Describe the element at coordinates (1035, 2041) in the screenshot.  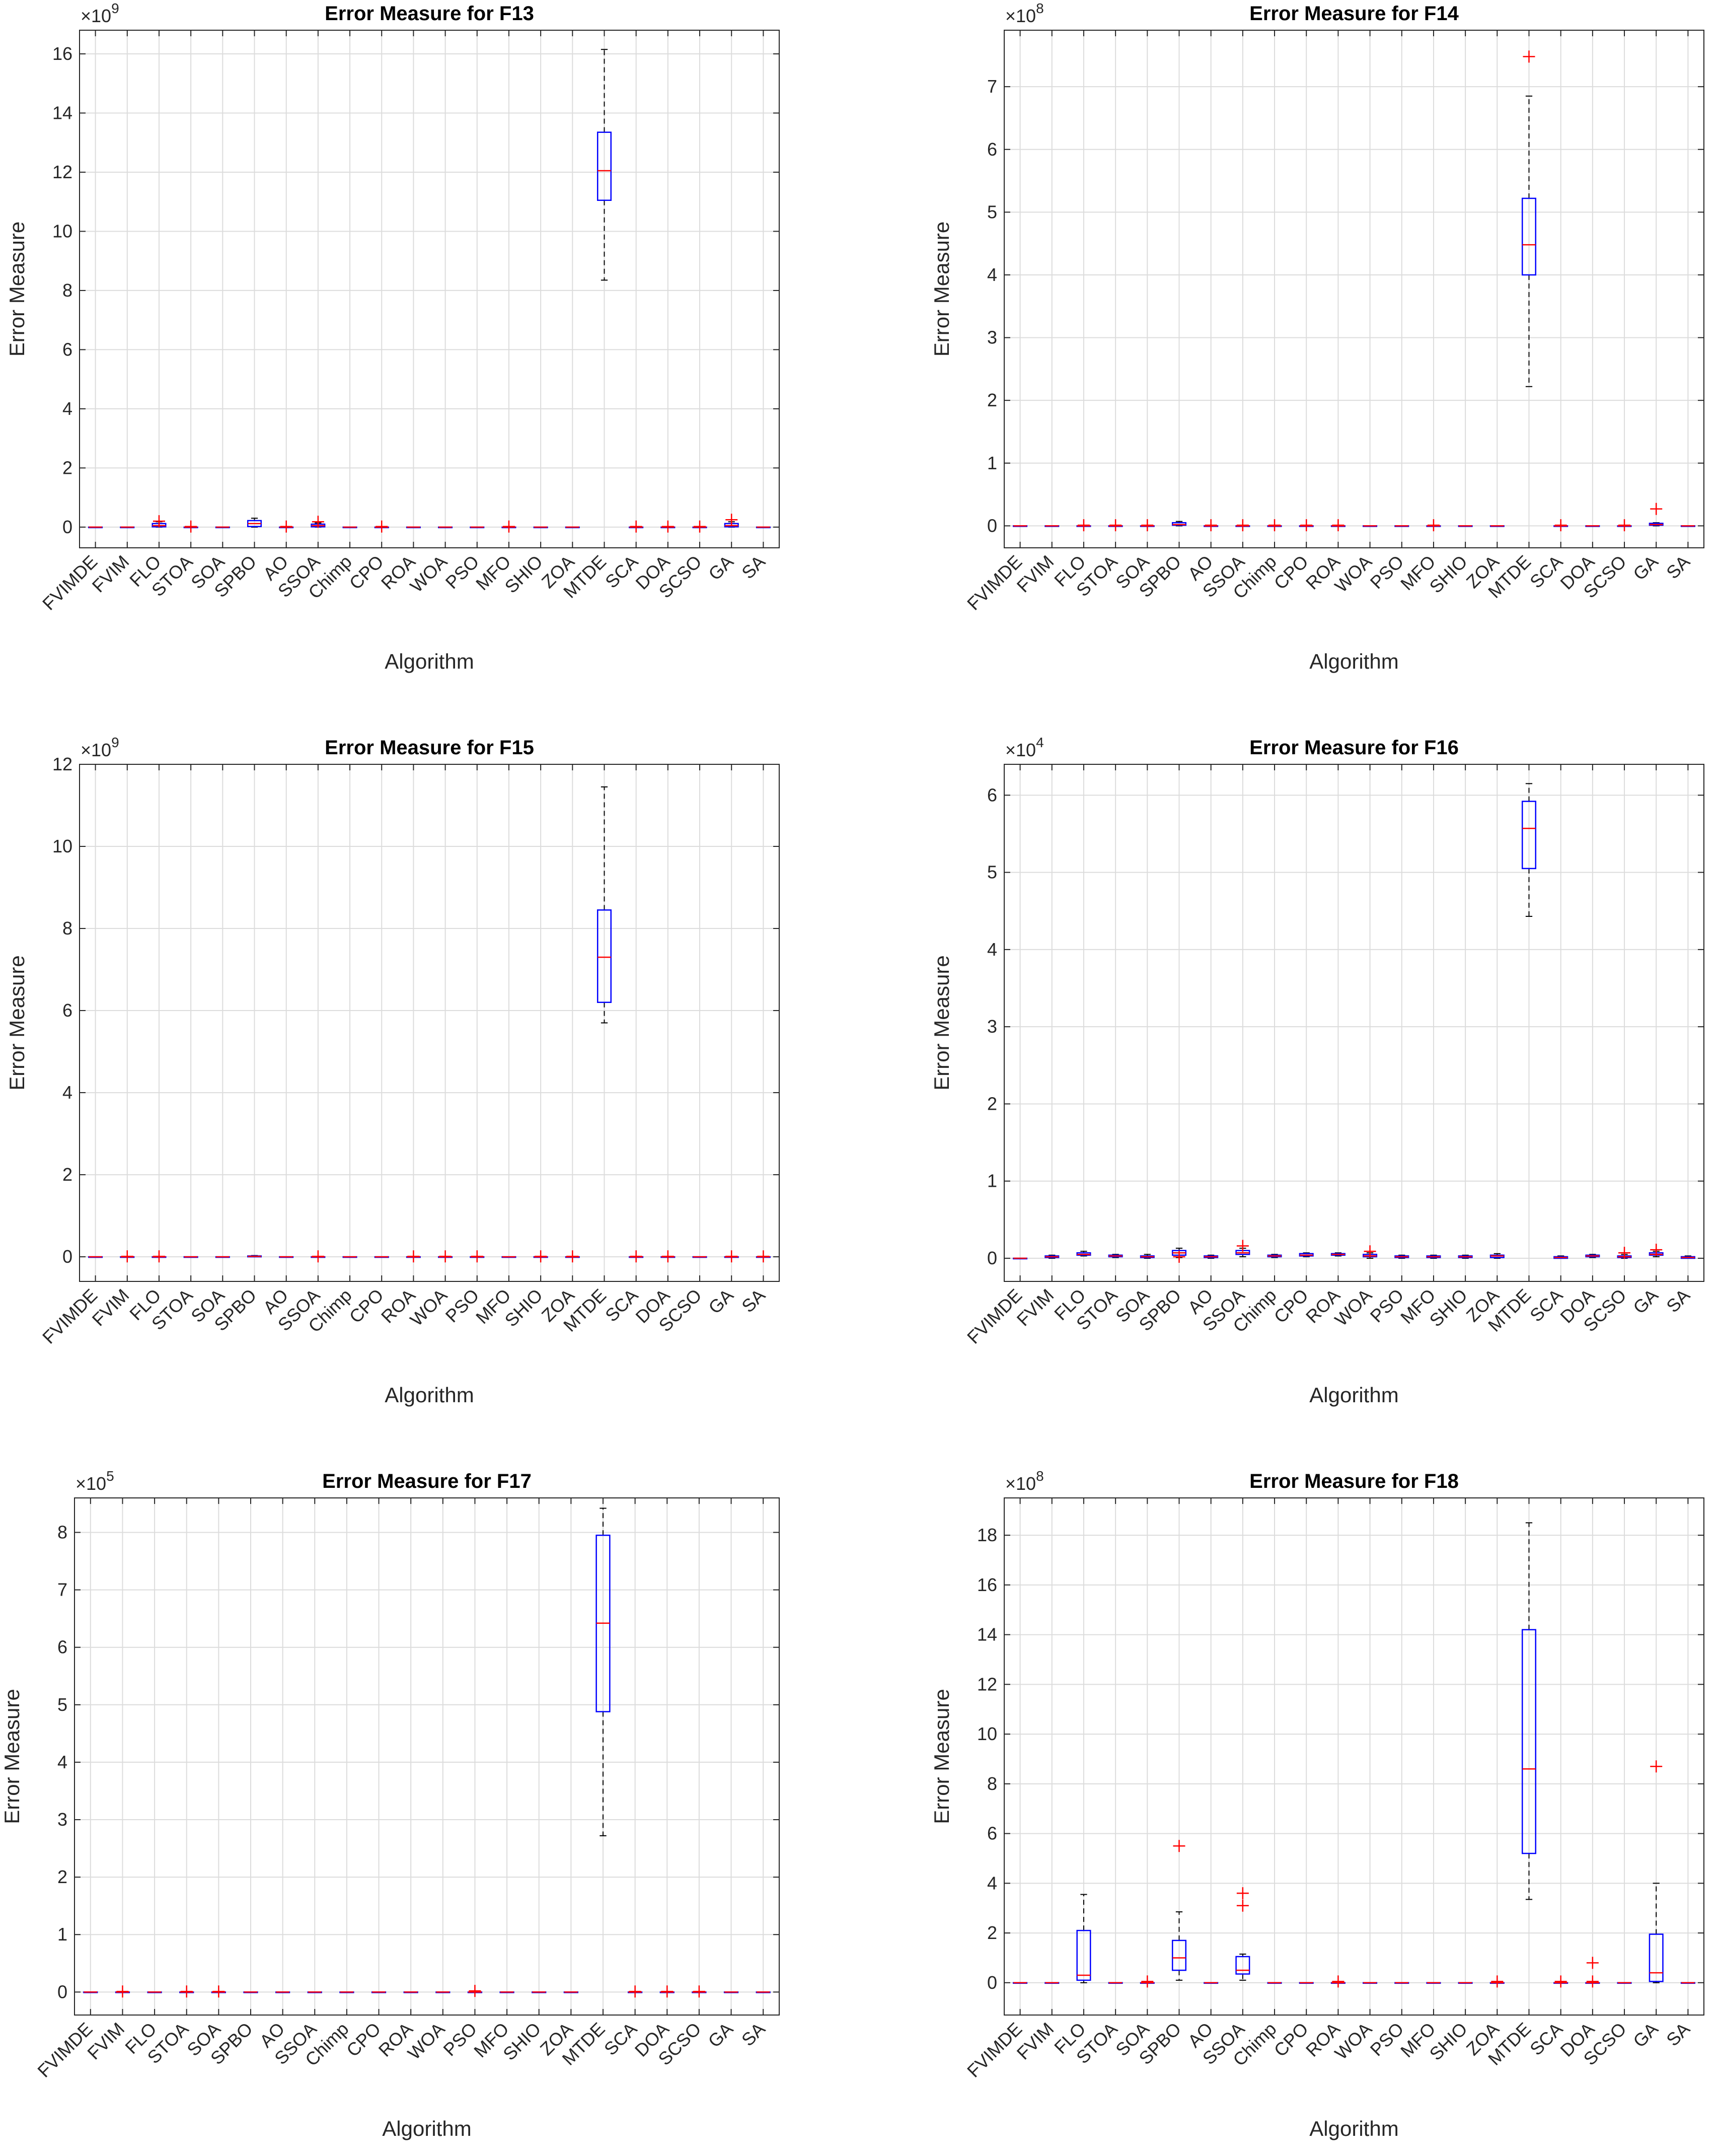
I see `x-tick-label: FVIM` at that location.